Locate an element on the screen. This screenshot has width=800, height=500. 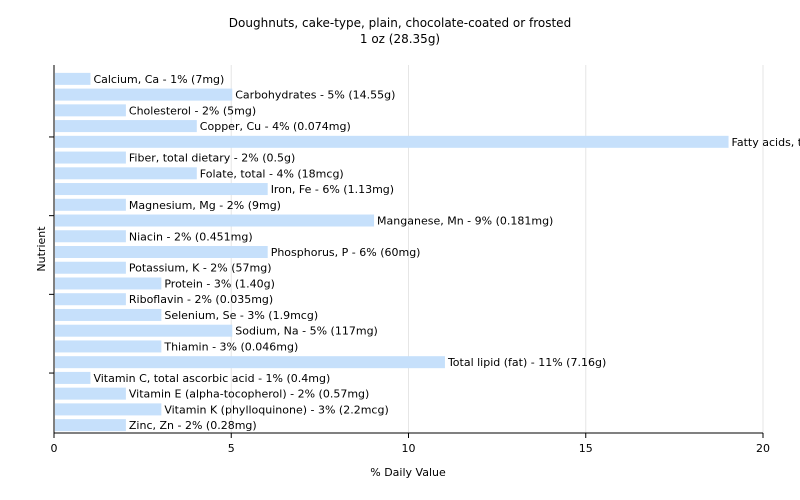
x-tick-label: 20 is located at coordinates (763, 448).